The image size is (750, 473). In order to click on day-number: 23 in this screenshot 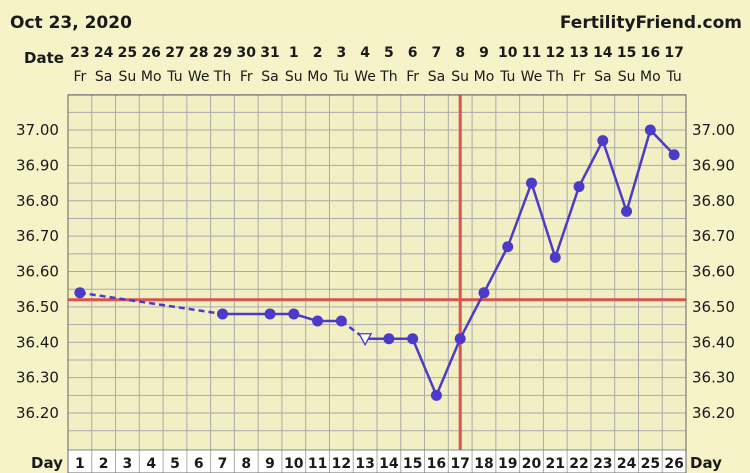, I will do `click(602, 464)`.